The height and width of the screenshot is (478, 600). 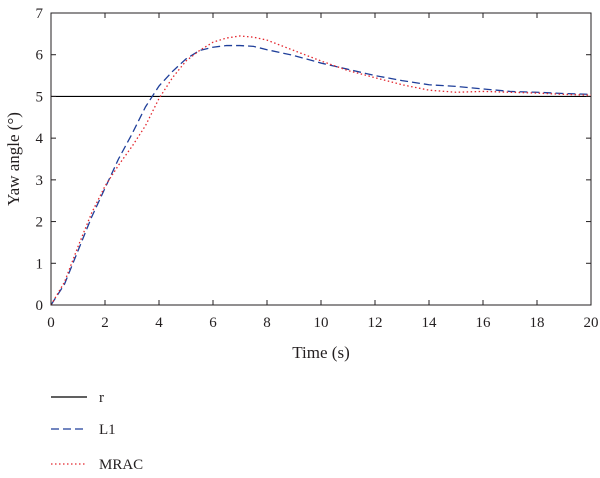 I want to click on legend-label-l1: L1, so click(x=107, y=430).